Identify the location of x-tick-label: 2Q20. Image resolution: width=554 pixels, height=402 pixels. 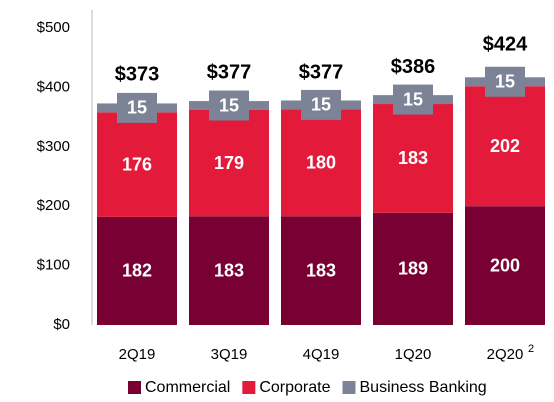
(505, 354).